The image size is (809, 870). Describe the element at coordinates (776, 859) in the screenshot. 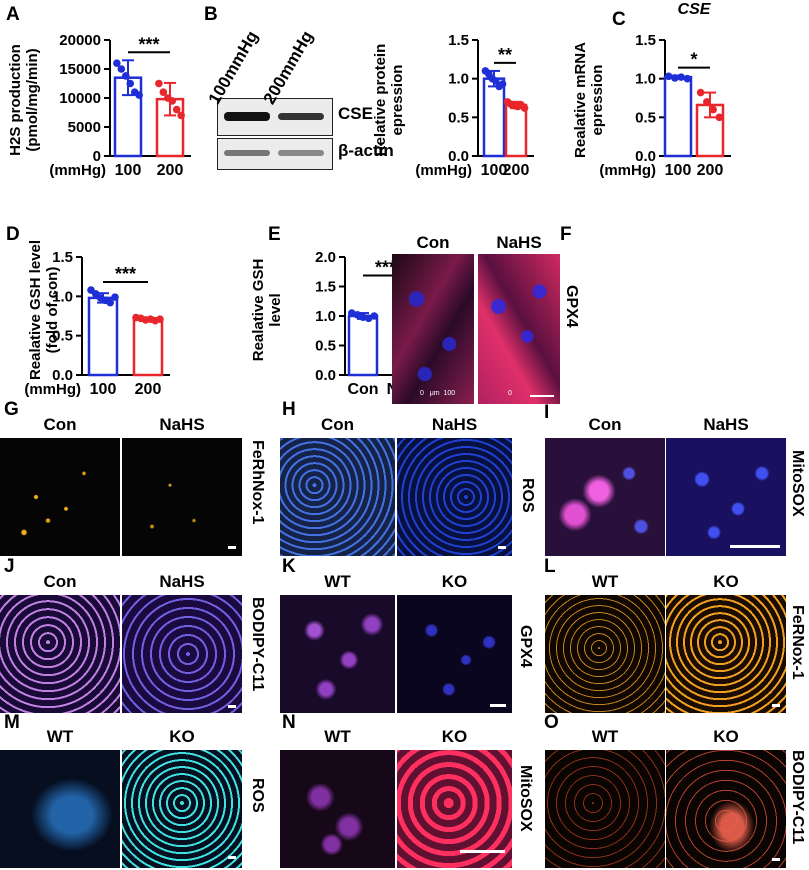

I see `panel-o-scale-bar` at that location.